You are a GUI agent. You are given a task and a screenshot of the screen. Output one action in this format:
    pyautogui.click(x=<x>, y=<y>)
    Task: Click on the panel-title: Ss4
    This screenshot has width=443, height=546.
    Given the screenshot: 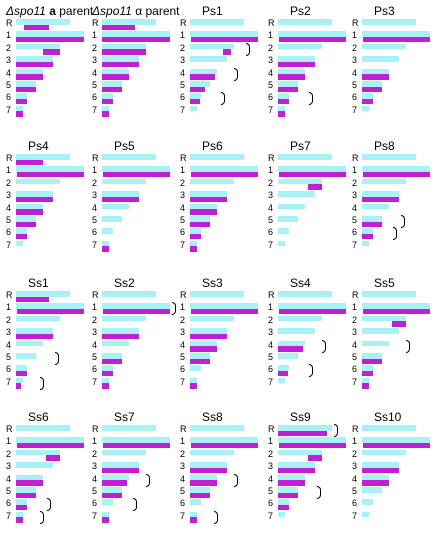 What is the action you would take?
    pyautogui.click(x=300, y=283)
    